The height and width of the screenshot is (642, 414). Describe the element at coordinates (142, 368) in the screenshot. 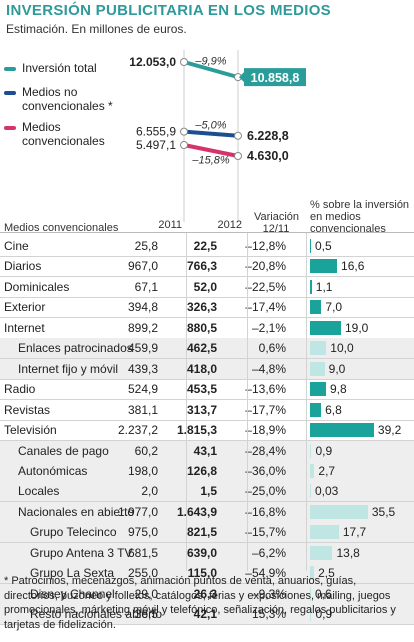

I see `row-value-2011: 439,3` at that location.